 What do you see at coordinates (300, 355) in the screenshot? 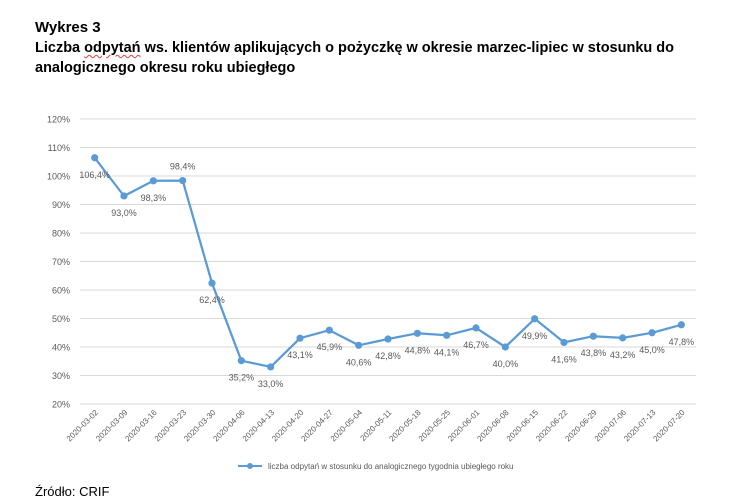
I see `data-label: 43,1%` at bounding box center [300, 355].